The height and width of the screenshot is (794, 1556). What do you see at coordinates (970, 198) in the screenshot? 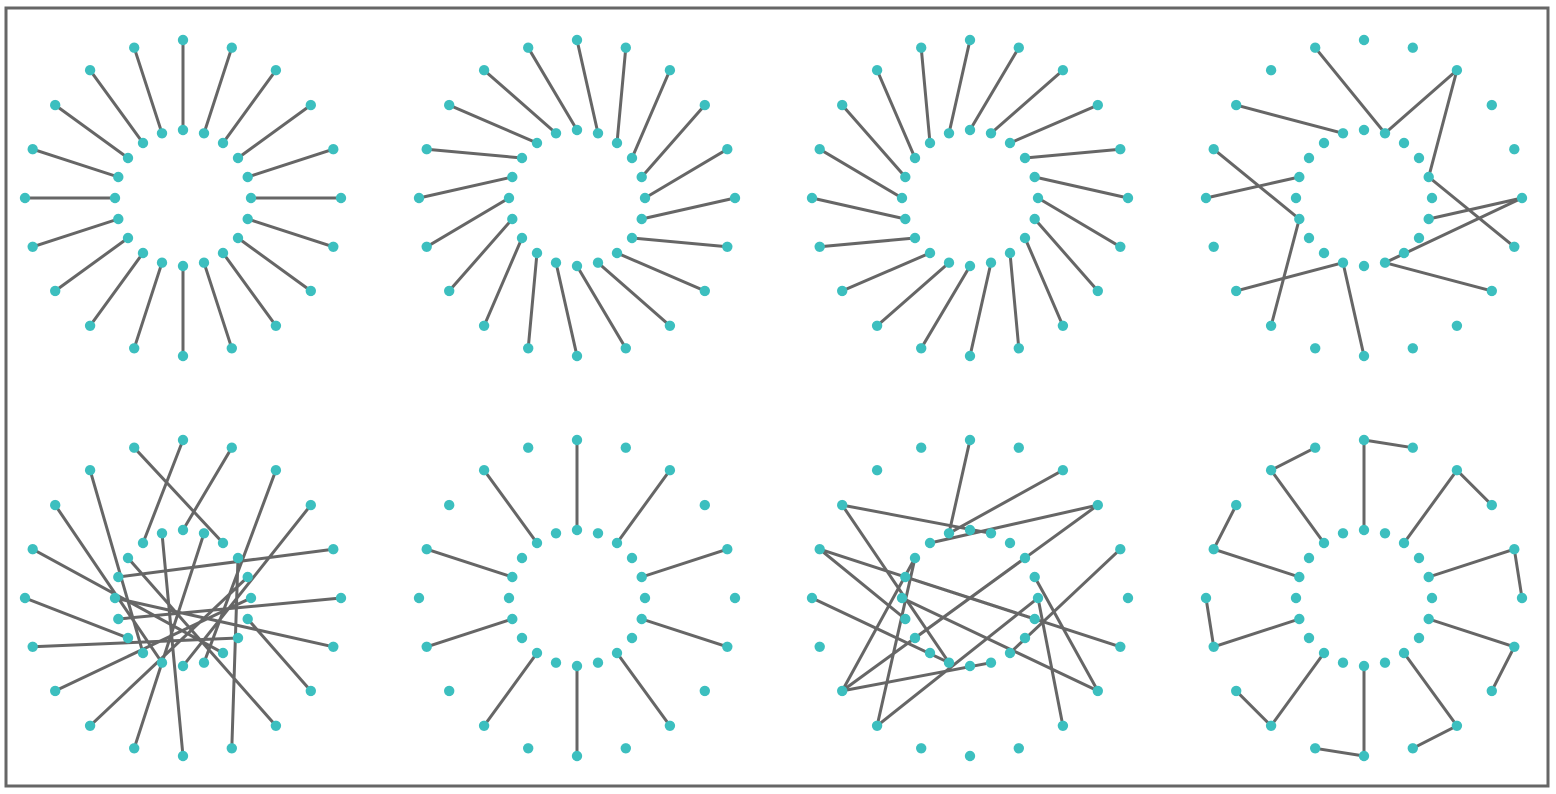
I see `node-group` at bounding box center [970, 198].